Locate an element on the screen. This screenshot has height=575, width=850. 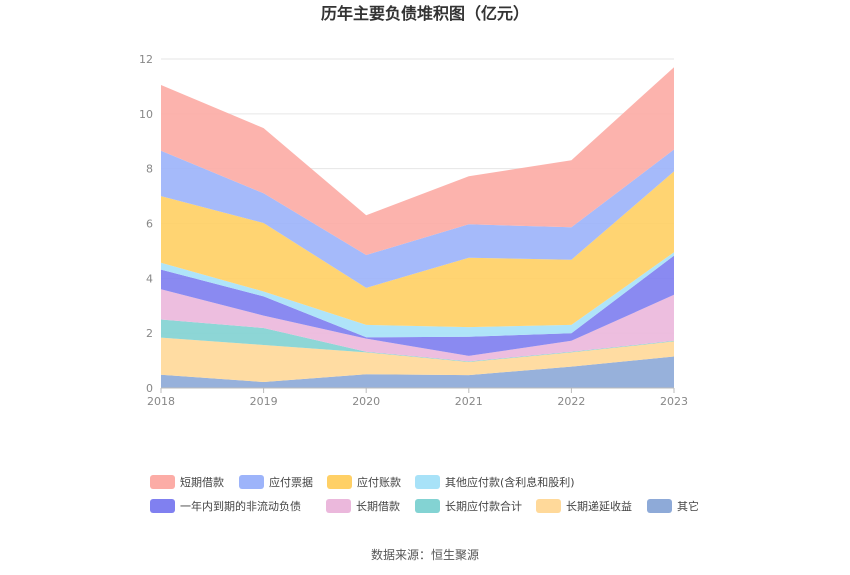
data-source: 数据来源：恒生聚源 is located at coordinates (425, 554).